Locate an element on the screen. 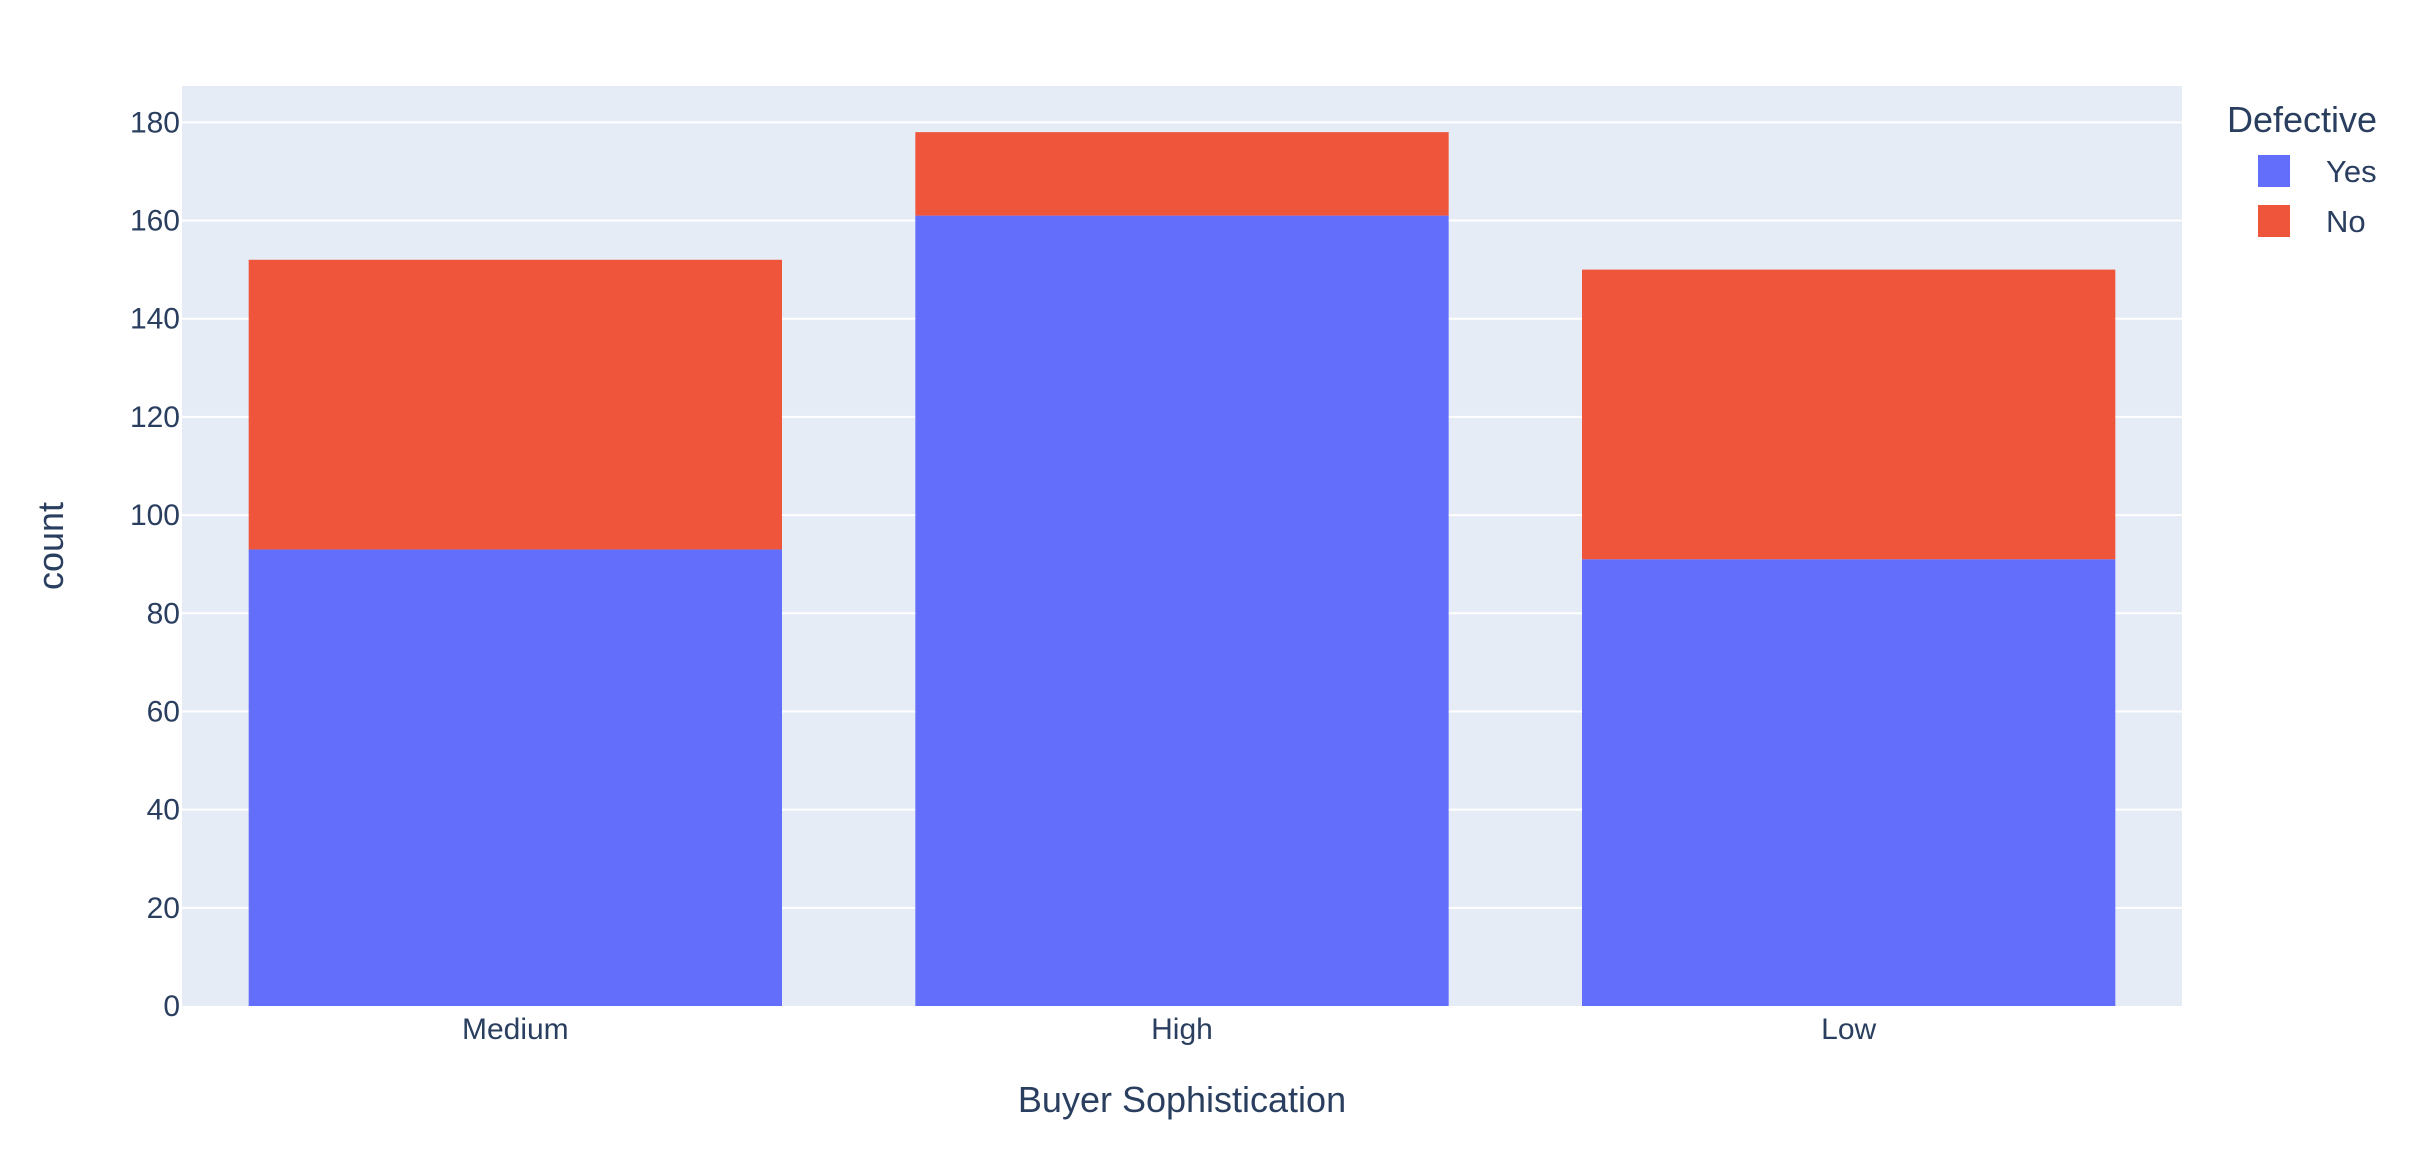 Image resolution: width=2413 pixels, height=1154 pixels. x-tick-label: Low is located at coordinates (1848, 1029).